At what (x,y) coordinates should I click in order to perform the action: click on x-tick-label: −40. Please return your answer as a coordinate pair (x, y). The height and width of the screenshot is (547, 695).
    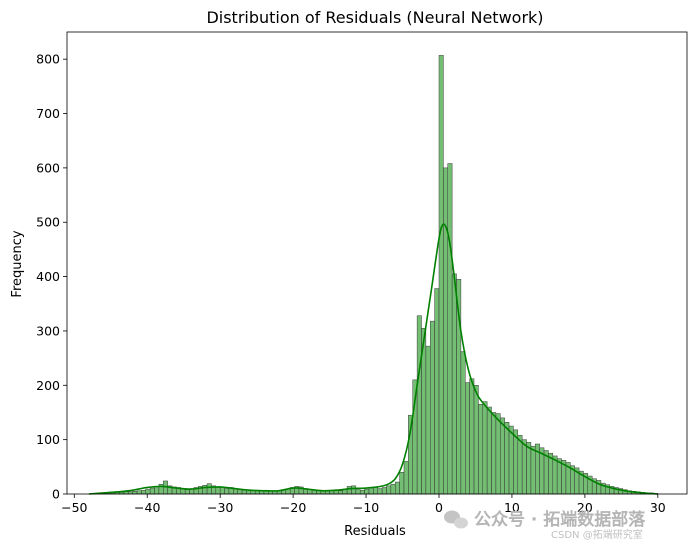
    Looking at the image, I should click on (147, 507).